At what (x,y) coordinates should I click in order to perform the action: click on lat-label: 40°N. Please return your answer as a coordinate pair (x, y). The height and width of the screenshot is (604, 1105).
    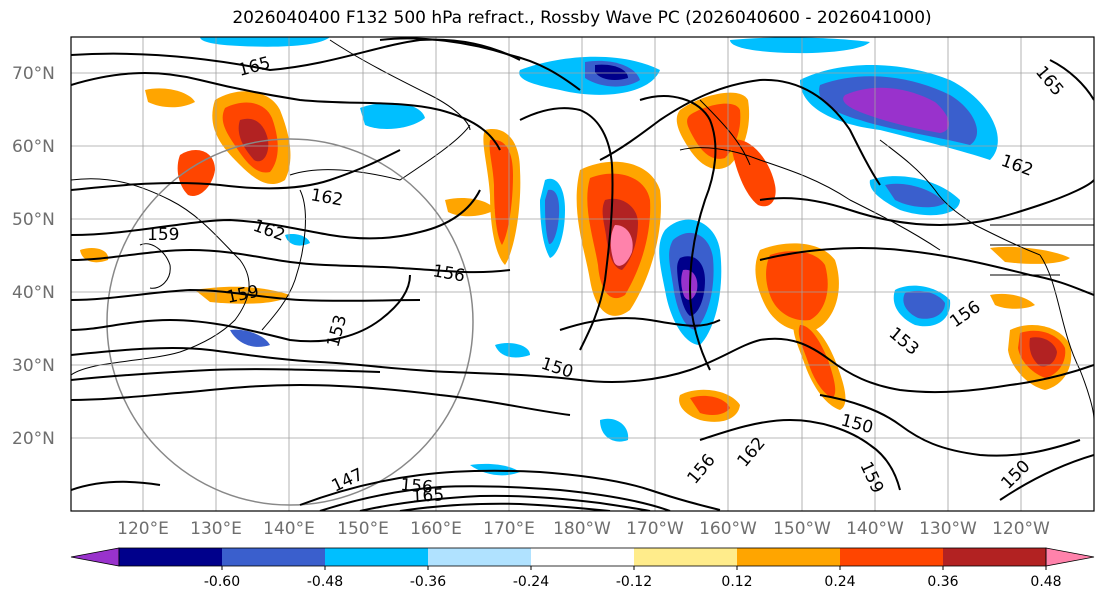
    Looking at the image, I should click on (33, 293).